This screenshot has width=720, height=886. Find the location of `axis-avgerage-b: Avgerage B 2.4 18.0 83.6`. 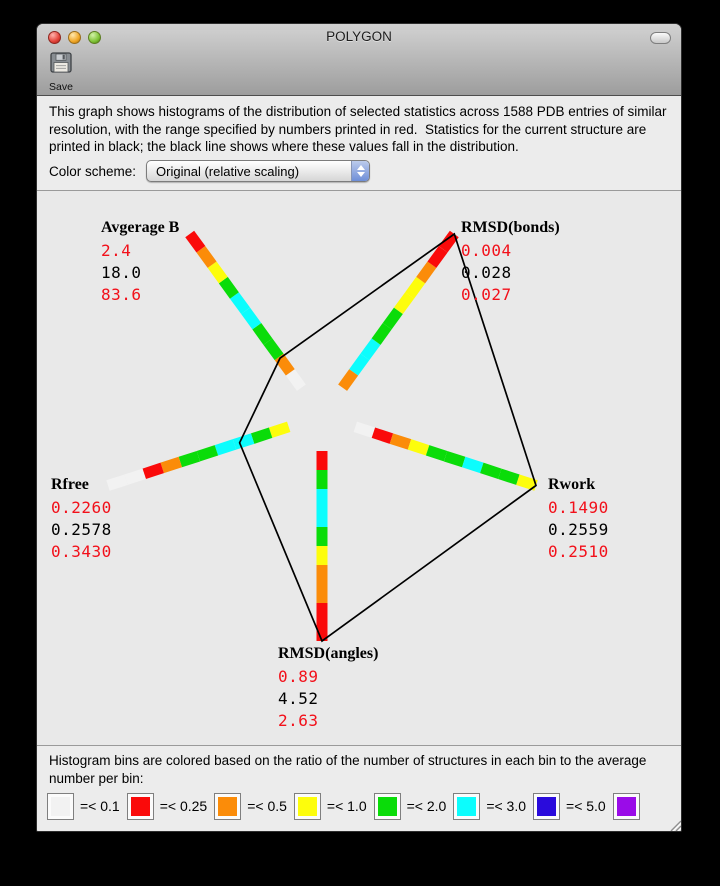

axis-avgerage-b: Avgerage B 2.4 18.0 83.6 is located at coordinates (140, 262).